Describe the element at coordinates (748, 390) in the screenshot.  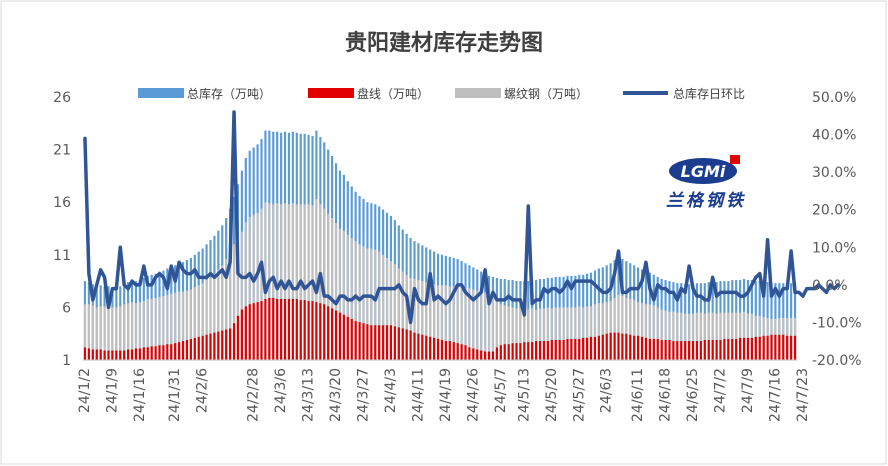
I see `x-tick-label: 24/7/9` at that location.